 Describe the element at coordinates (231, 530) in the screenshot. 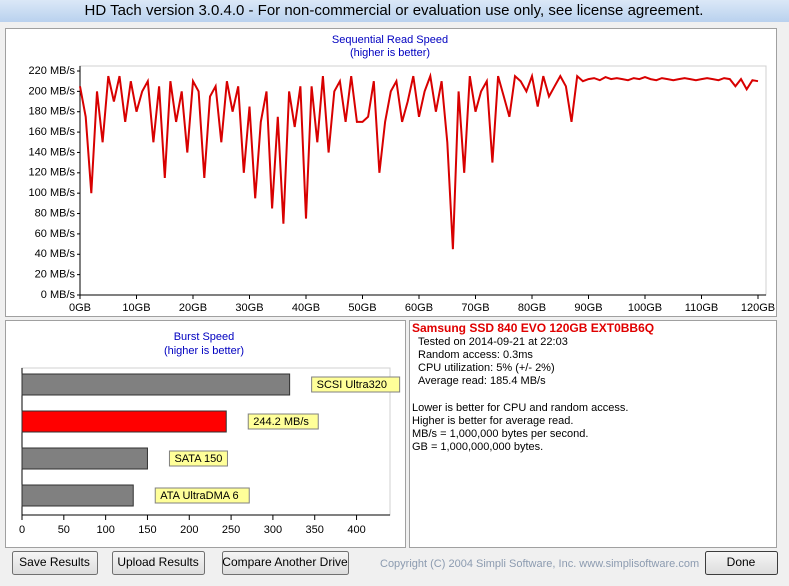

I see `x-tick-label: 250` at that location.